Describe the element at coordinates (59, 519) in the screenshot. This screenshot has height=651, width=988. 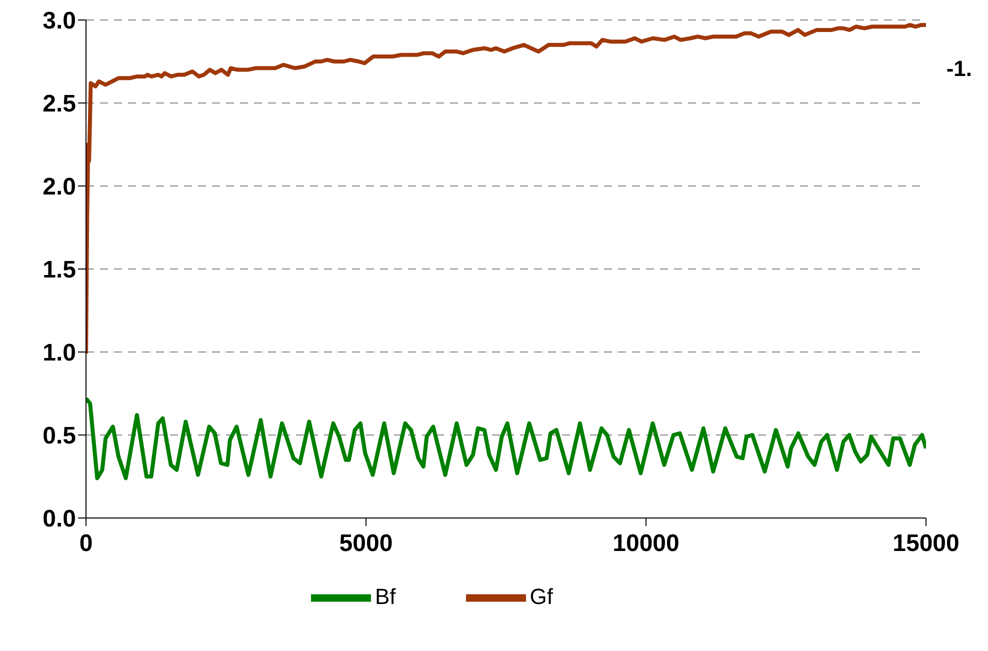
I see `y-tick-label: 0.0` at that location.